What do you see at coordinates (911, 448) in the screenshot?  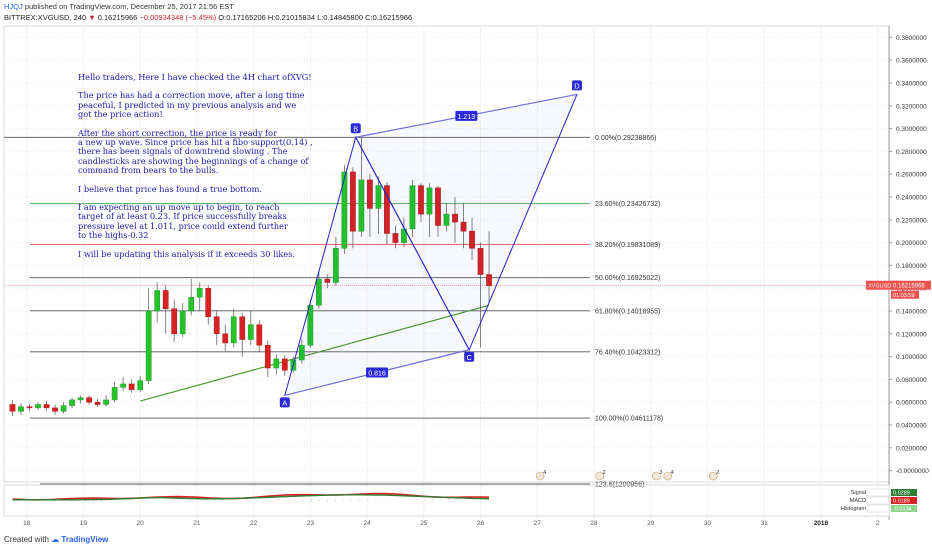 I see `y-tick-label: 0.0200000` at bounding box center [911, 448].